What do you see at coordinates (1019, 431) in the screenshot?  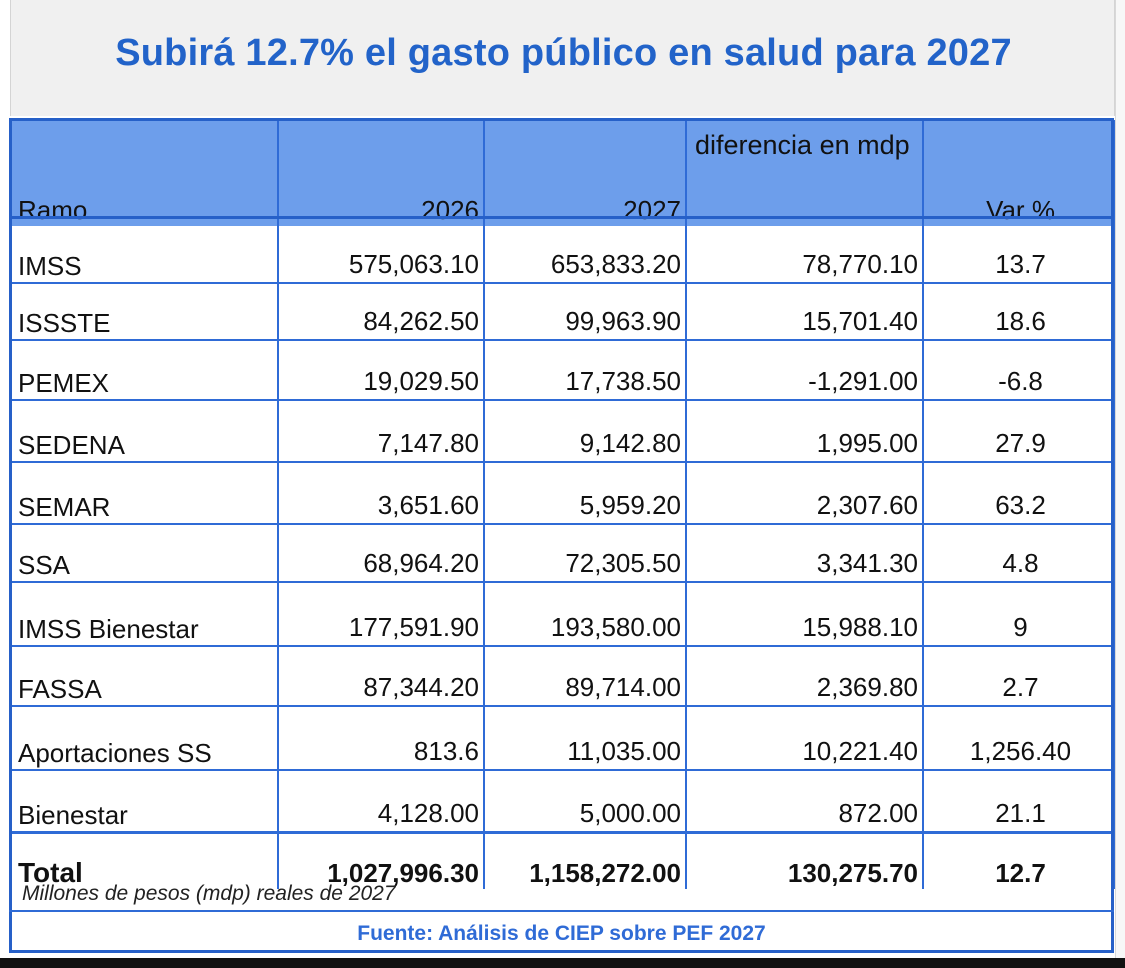 I see `cell-var-pct: 27.9` at bounding box center [1019, 431].